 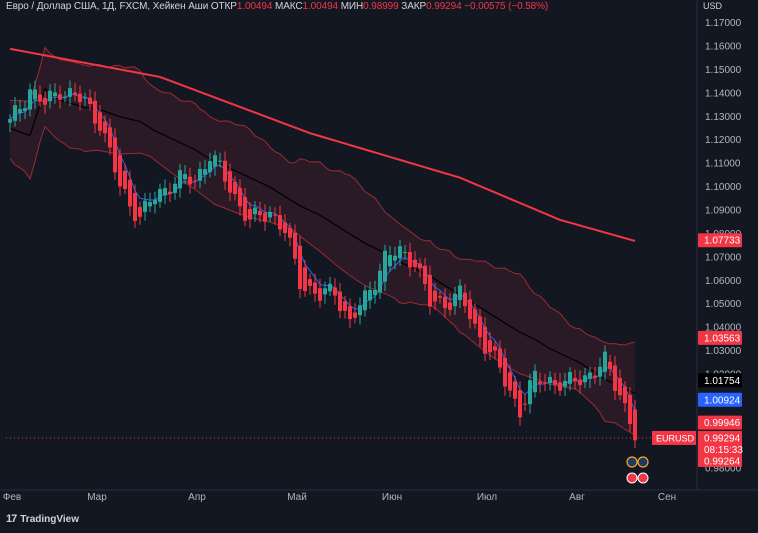 What do you see at coordinates (723, 140) in the screenshot?
I see `y-tick-label: 1.12000` at bounding box center [723, 140].